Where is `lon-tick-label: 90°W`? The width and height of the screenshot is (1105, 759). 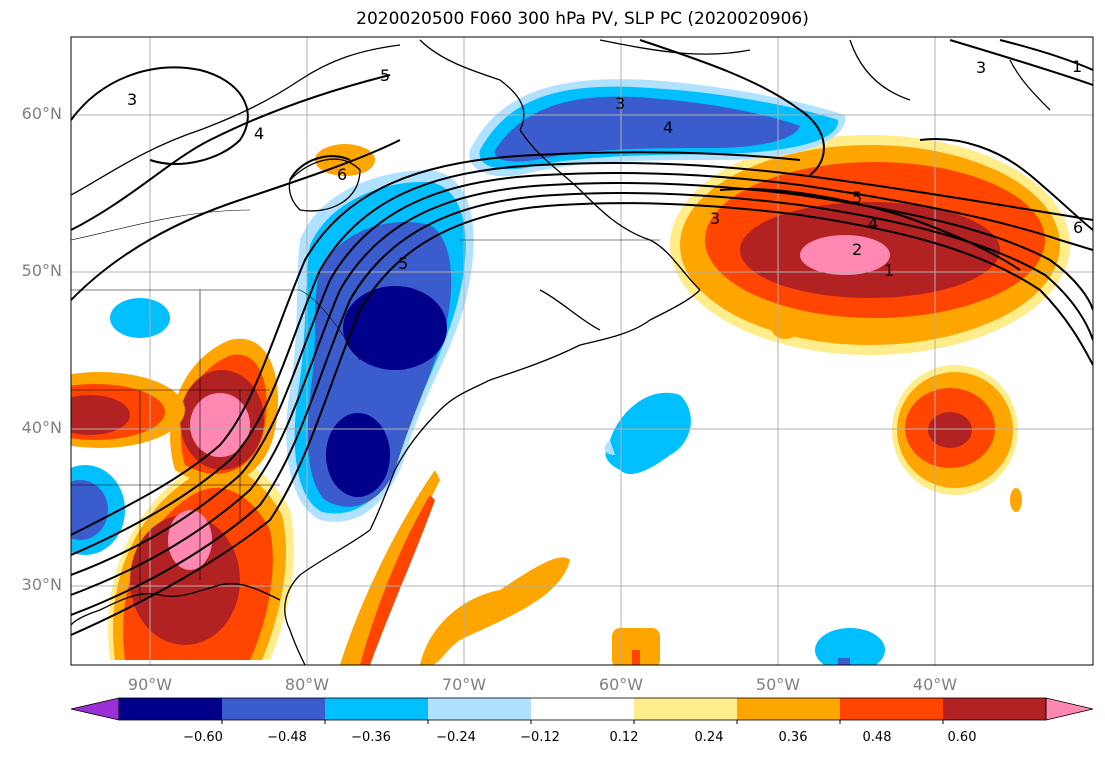
lon-tick-label: 90°W is located at coordinates (150, 684).